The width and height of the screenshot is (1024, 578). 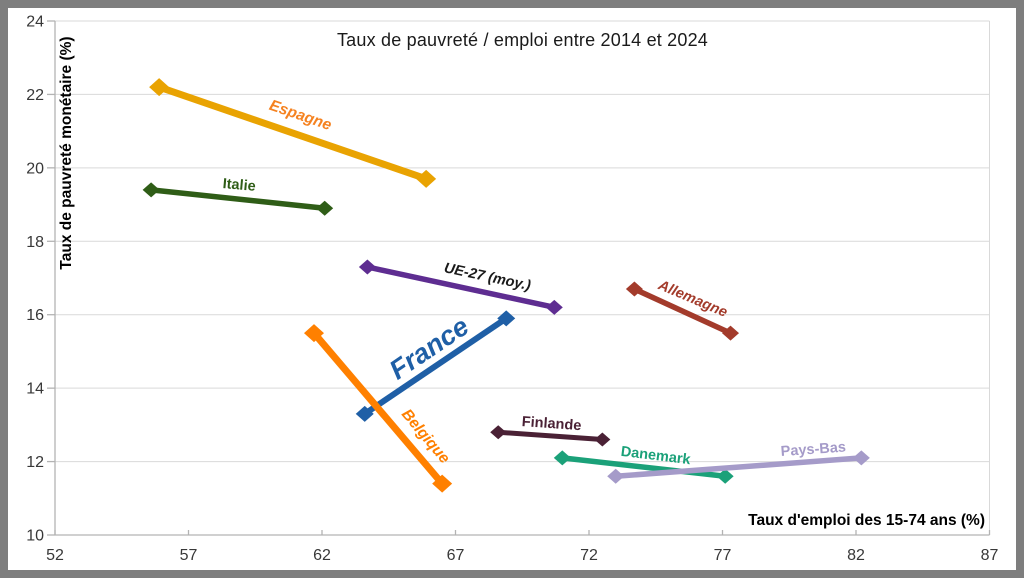 What do you see at coordinates (589, 555) in the screenshot?
I see `x-tick-label: 72` at bounding box center [589, 555].